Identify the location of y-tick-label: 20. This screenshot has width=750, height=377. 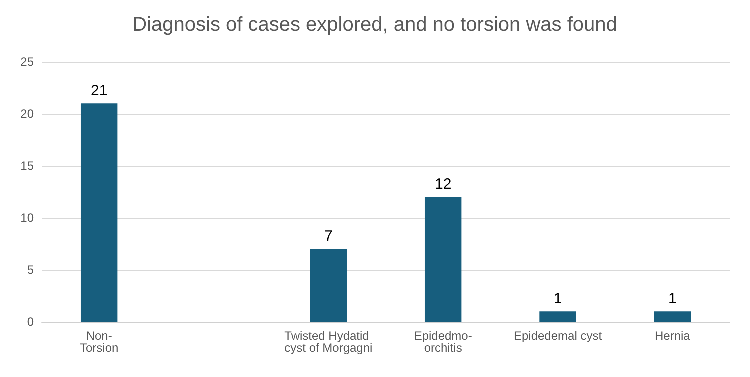
(27, 114).